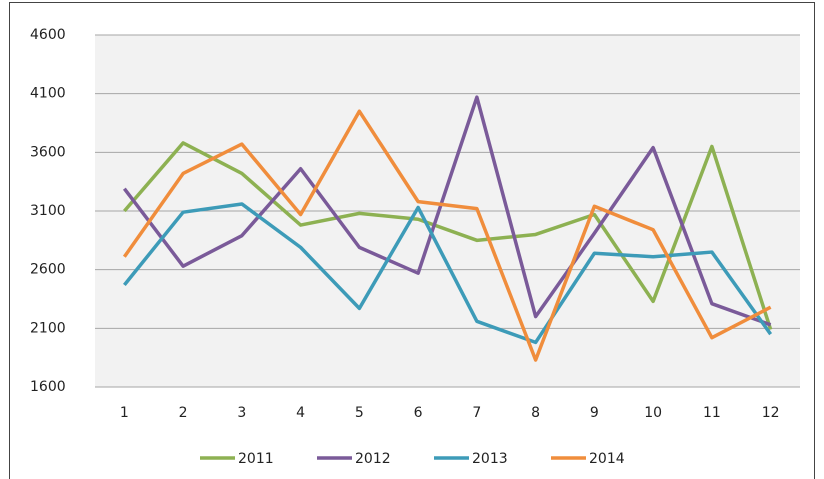 The width and height of the screenshot is (824, 479). What do you see at coordinates (48, 211) in the screenshot?
I see `y-tick-label: 3100` at bounding box center [48, 211].